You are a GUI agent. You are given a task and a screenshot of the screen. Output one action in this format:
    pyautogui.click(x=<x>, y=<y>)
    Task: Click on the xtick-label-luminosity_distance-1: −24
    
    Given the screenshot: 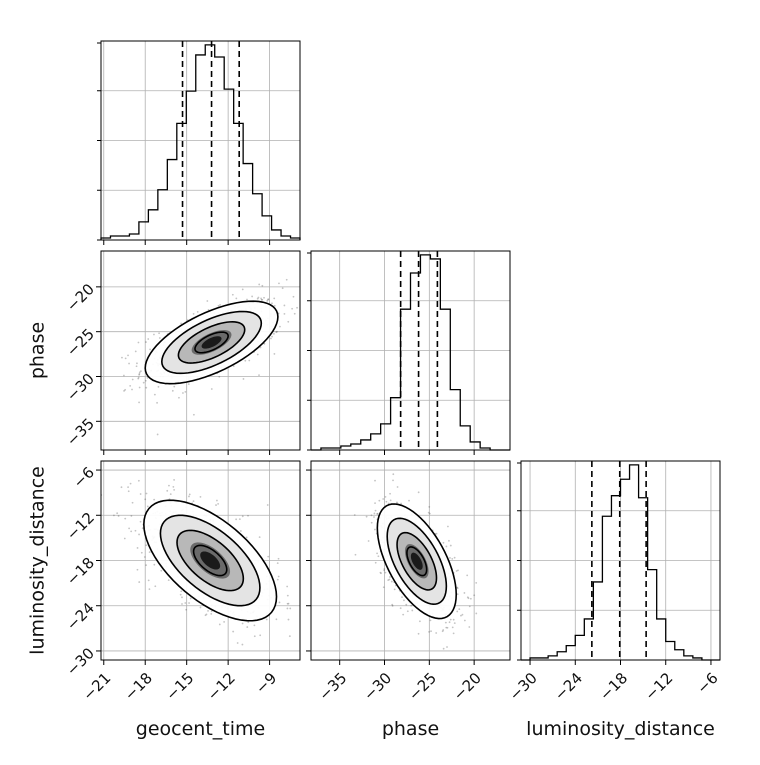 What is the action you would take?
    pyautogui.click(x=568, y=686)
    